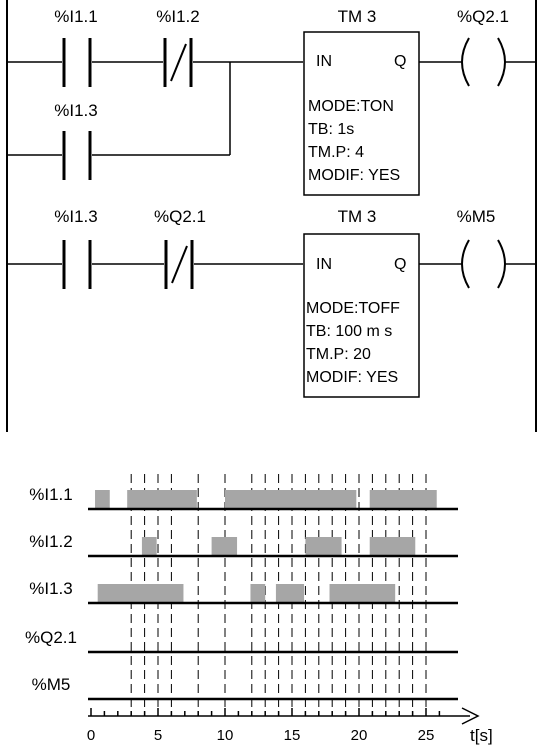 The image size is (549, 751). What do you see at coordinates (179, 264) in the screenshot?
I see `contact-q2-1-negation-slash` at bounding box center [179, 264].